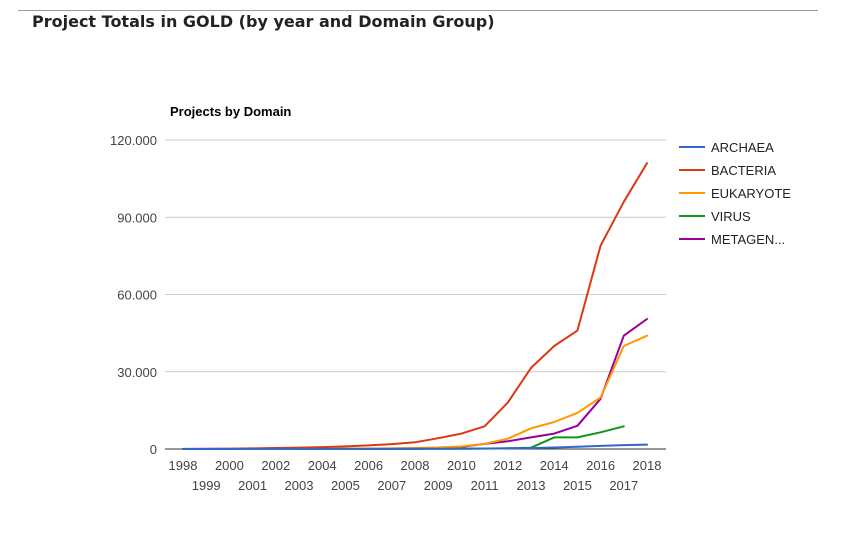 Image resolution: width=848 pixels, height=541 pixels. I want to click on y-tick-label: 120.000, so click(133, 140).